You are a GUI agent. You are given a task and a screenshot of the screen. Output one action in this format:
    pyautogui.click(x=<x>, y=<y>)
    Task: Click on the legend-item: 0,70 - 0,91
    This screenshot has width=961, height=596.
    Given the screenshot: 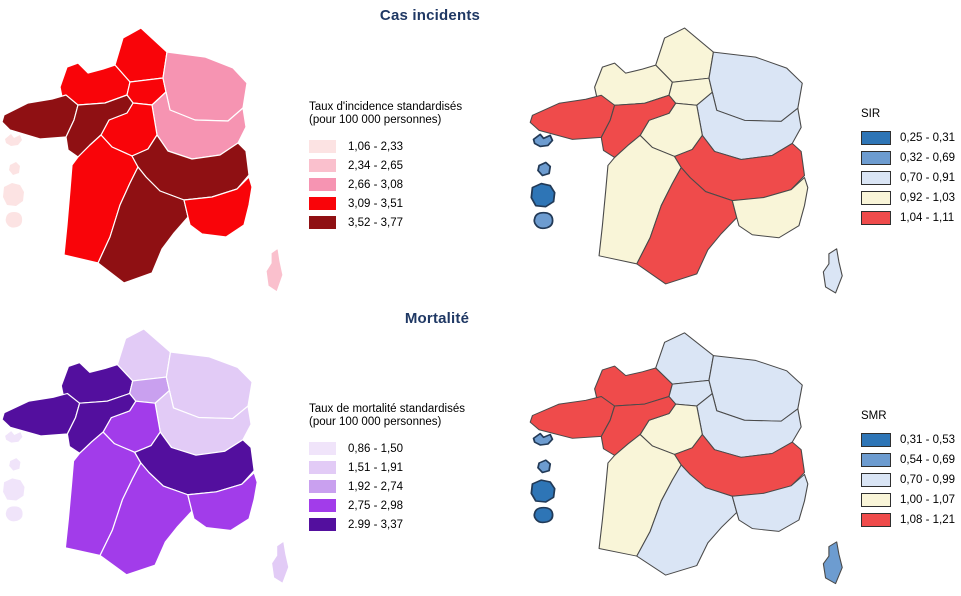 What is the action you would take?
    pyautogui.click(x=908, y=178)
    